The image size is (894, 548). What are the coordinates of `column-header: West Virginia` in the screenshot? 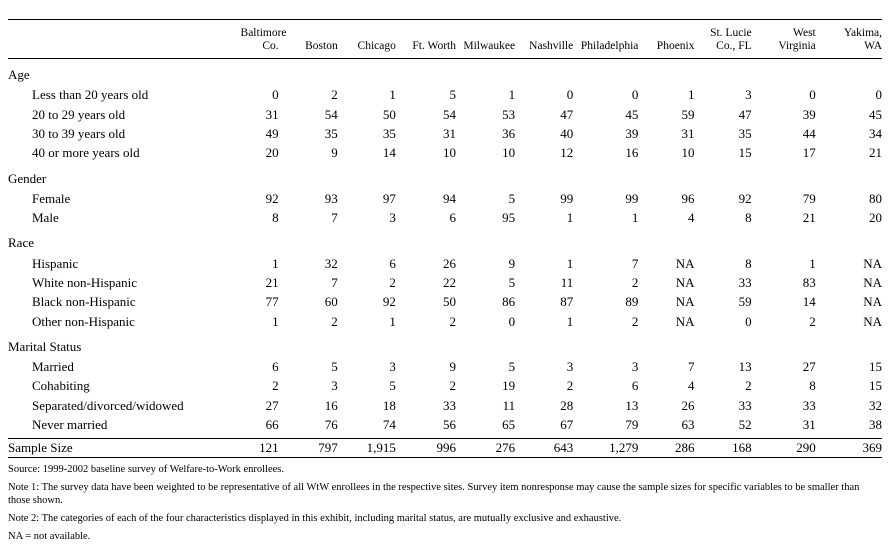 It's located at (783, 39).